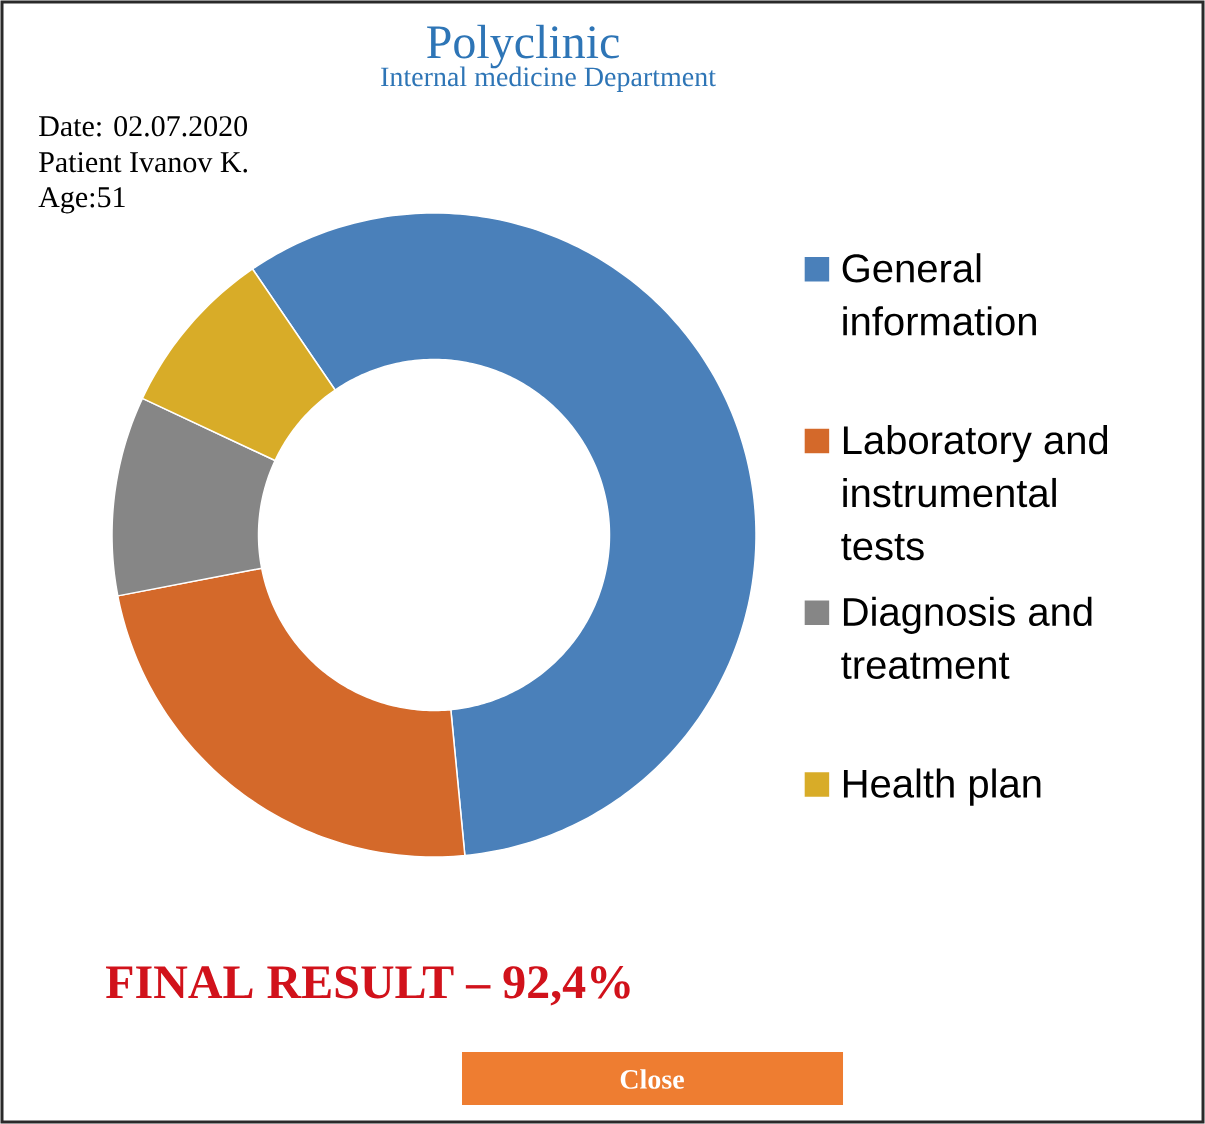 The image size is (1205, 1124). Describe the element at coordinates (368, 986) in the screenshot. I see `text: FINAL RESULT – 92,4%` at that location.